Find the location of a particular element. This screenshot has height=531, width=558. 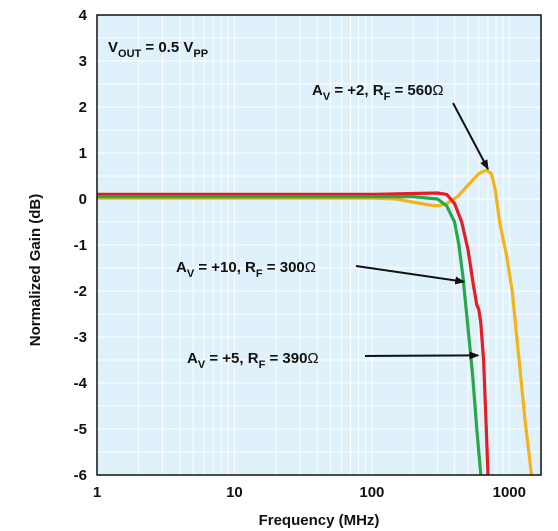

y-tick-label: -1 is located at coordinates (80, 245).